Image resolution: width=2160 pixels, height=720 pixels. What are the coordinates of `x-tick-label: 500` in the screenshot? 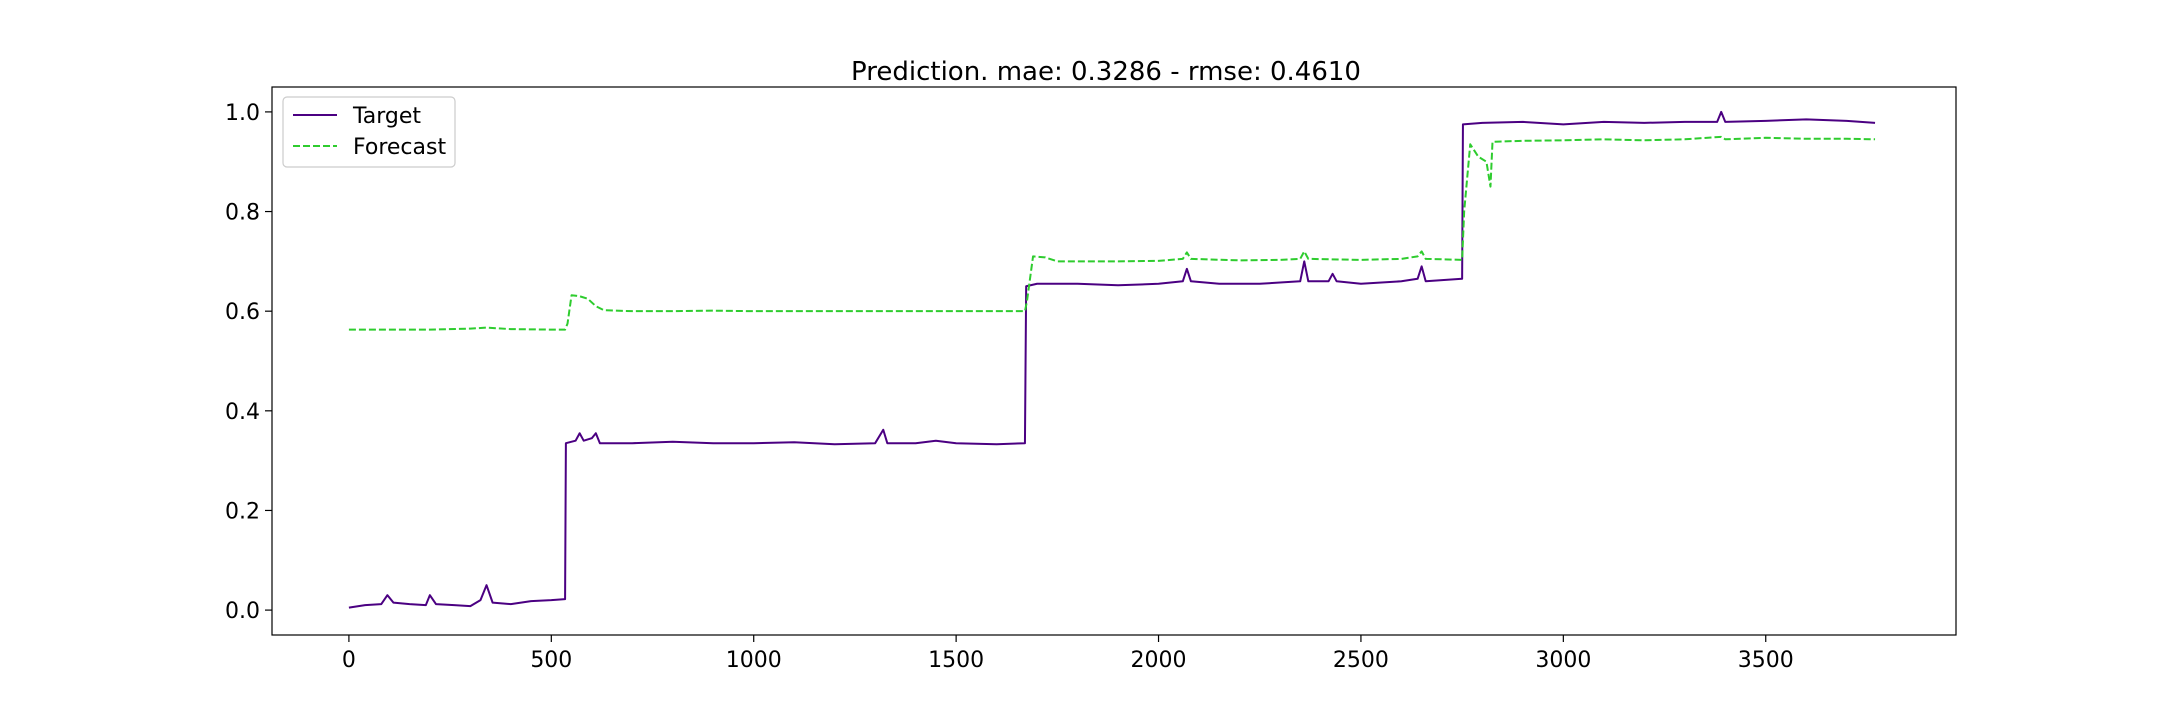 It's located at (551, 660).